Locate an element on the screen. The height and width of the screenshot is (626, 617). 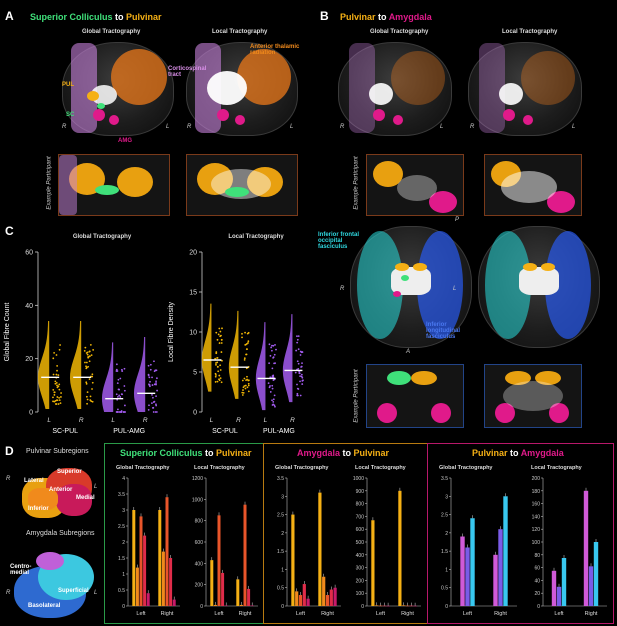
panel-a-letter: A is located at coordinates (9, 16).